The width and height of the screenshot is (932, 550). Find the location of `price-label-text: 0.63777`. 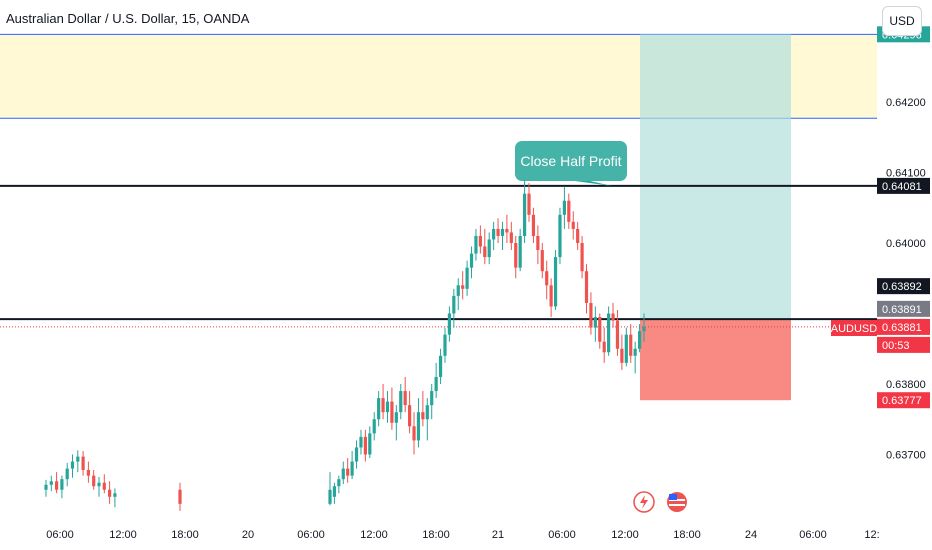

price-label-text: 0.63777 is located at coordinates (902, 401).